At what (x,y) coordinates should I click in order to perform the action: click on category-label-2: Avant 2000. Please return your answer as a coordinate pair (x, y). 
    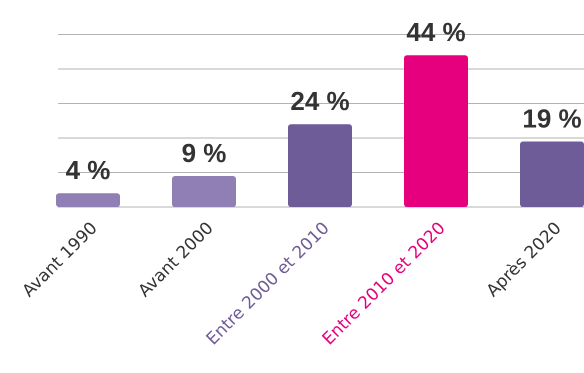
    Looking at the image, I should click on (176, 259).